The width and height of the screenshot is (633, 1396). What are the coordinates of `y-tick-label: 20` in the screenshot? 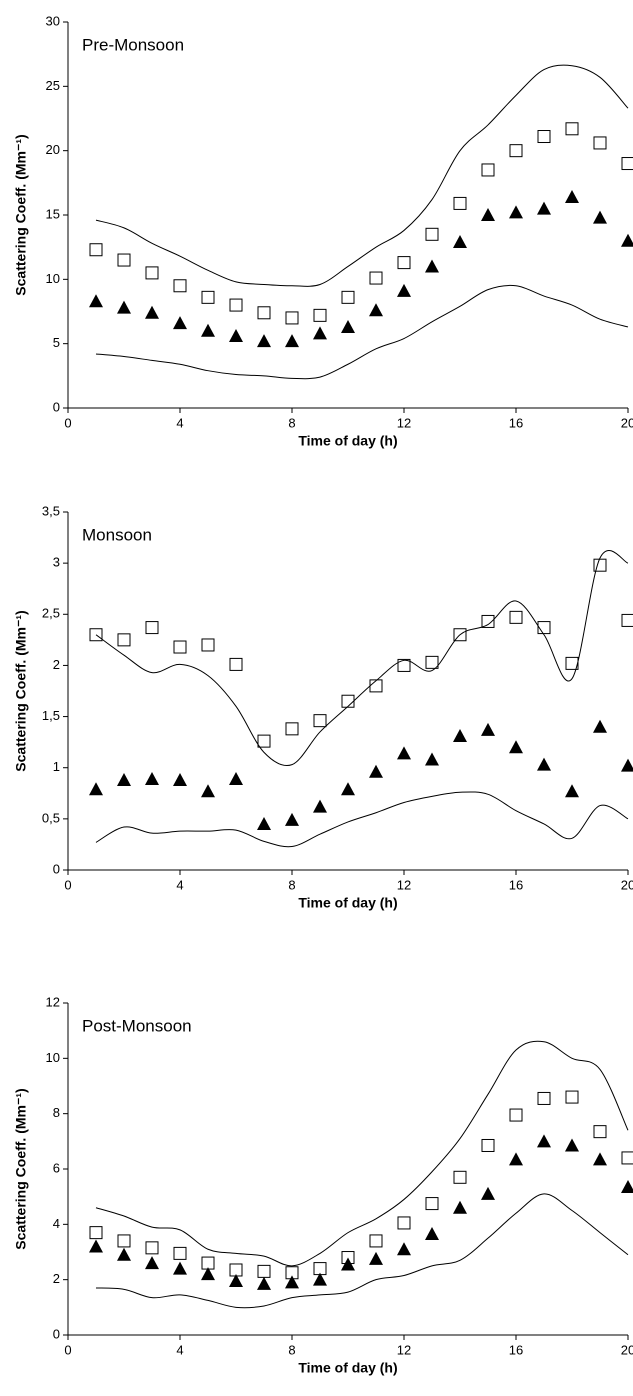 It's located at (53, 149).